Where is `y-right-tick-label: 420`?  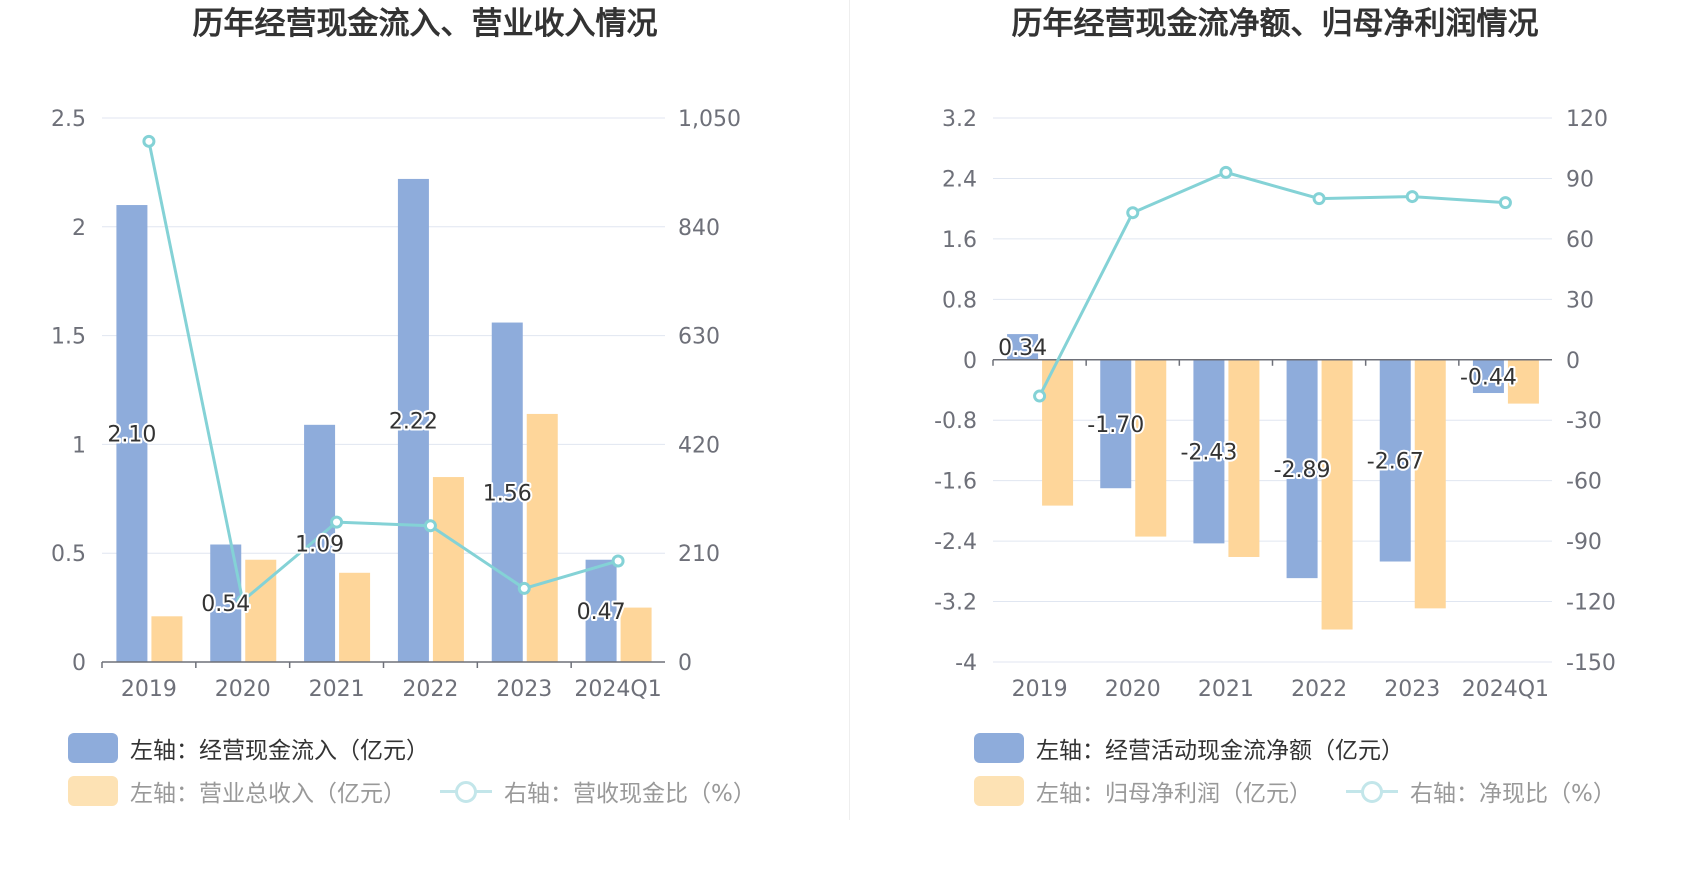
y-right-tick-label: 420 is located at coordinates (699, 445).